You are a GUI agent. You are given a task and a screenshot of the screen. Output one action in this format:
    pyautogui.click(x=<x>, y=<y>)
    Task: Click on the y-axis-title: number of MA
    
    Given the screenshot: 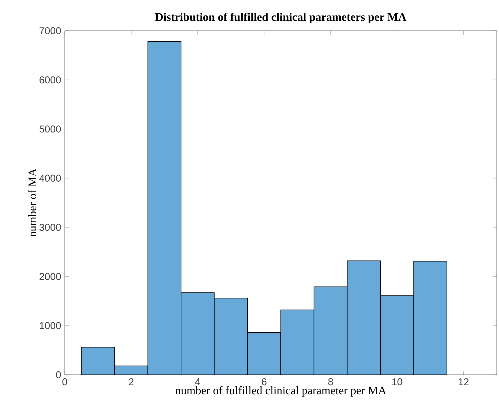 What is the action you would take?
    pyautogui.click(x=32, y=203)
    